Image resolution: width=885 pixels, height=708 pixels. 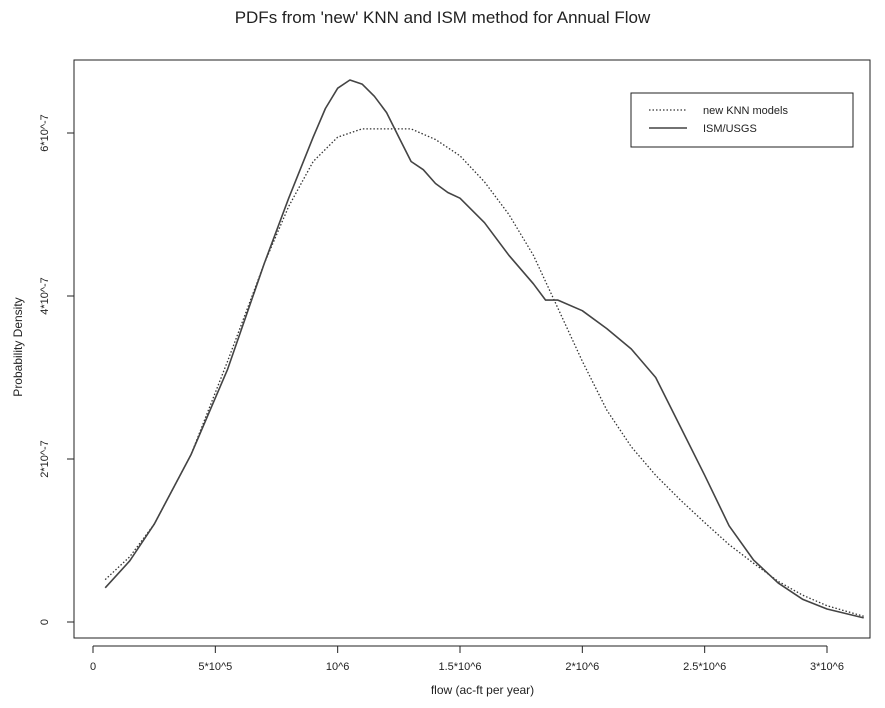 I want to click on x-axis-label: flow (ac-ft per year), so click(x=482, y=690).